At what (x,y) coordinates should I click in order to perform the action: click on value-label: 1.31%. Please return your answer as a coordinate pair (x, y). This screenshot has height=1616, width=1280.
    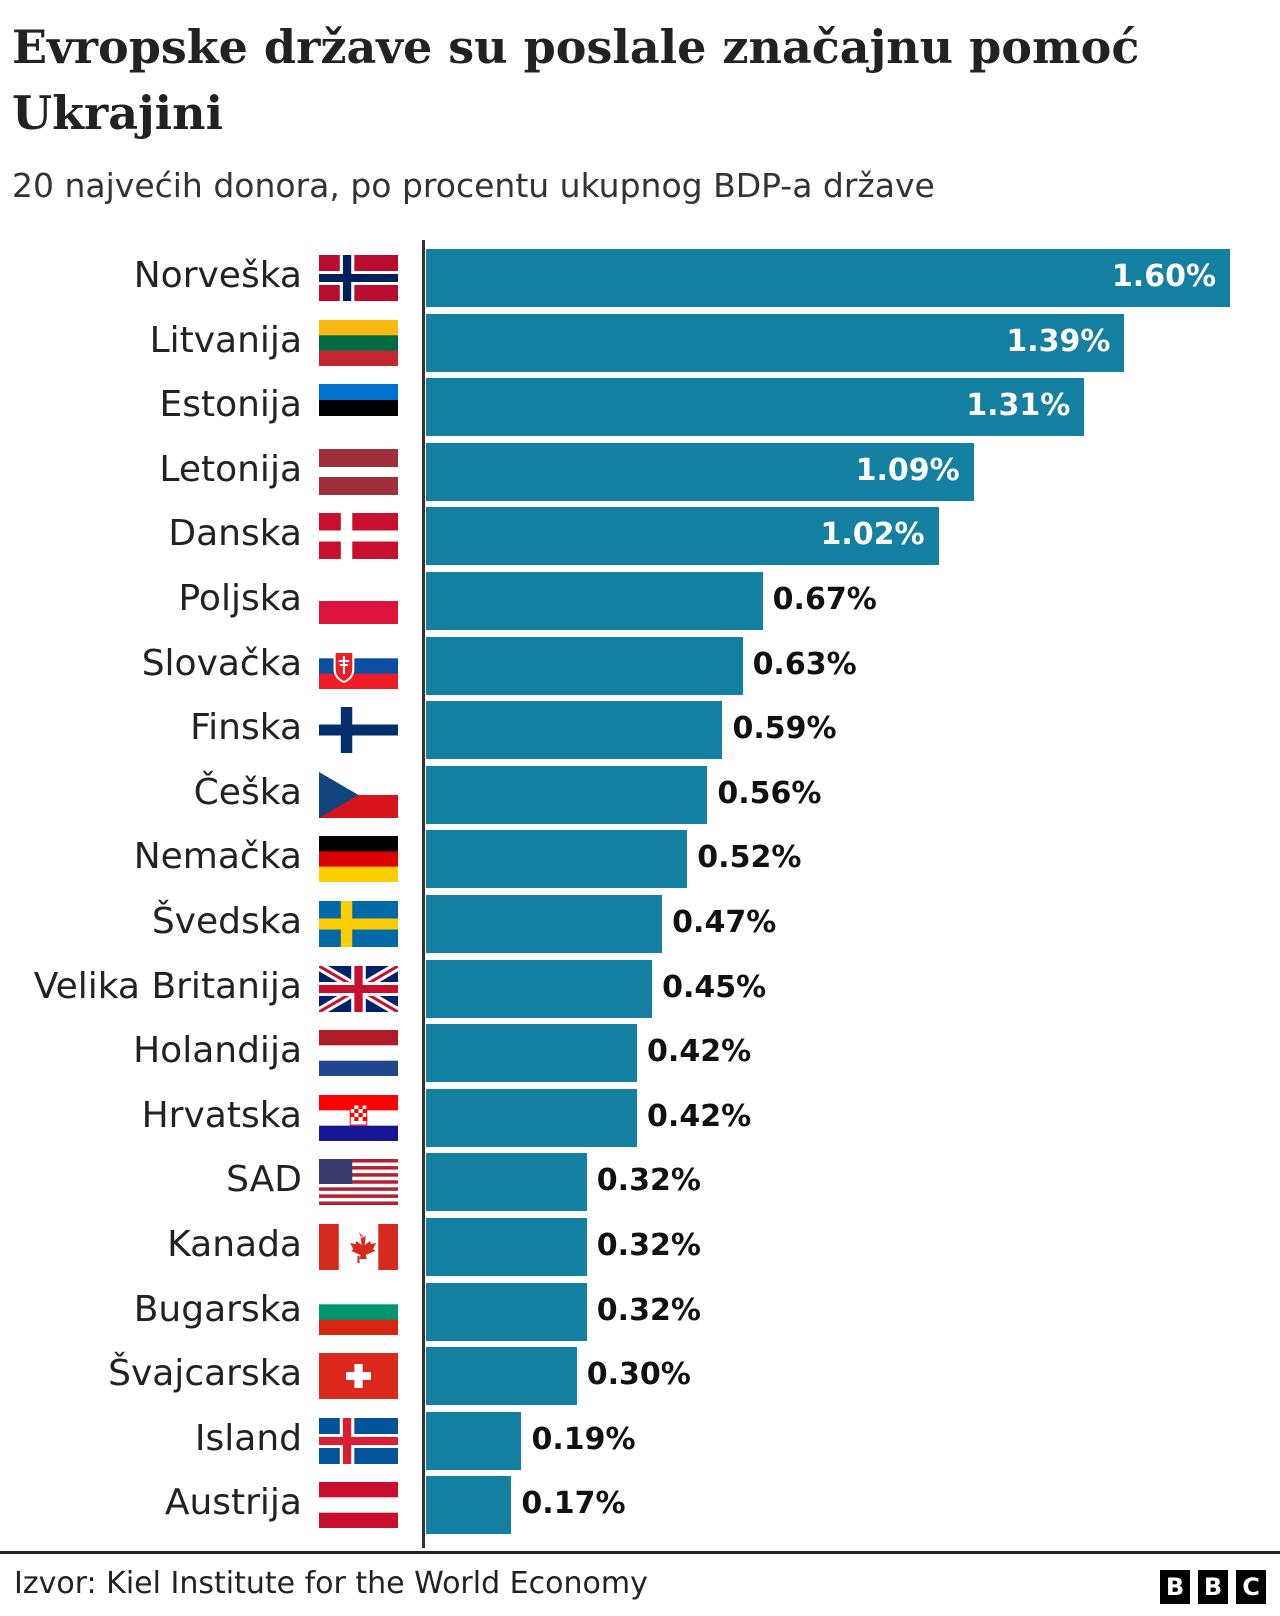
    Looking at the image, I should click on (1018, 406).